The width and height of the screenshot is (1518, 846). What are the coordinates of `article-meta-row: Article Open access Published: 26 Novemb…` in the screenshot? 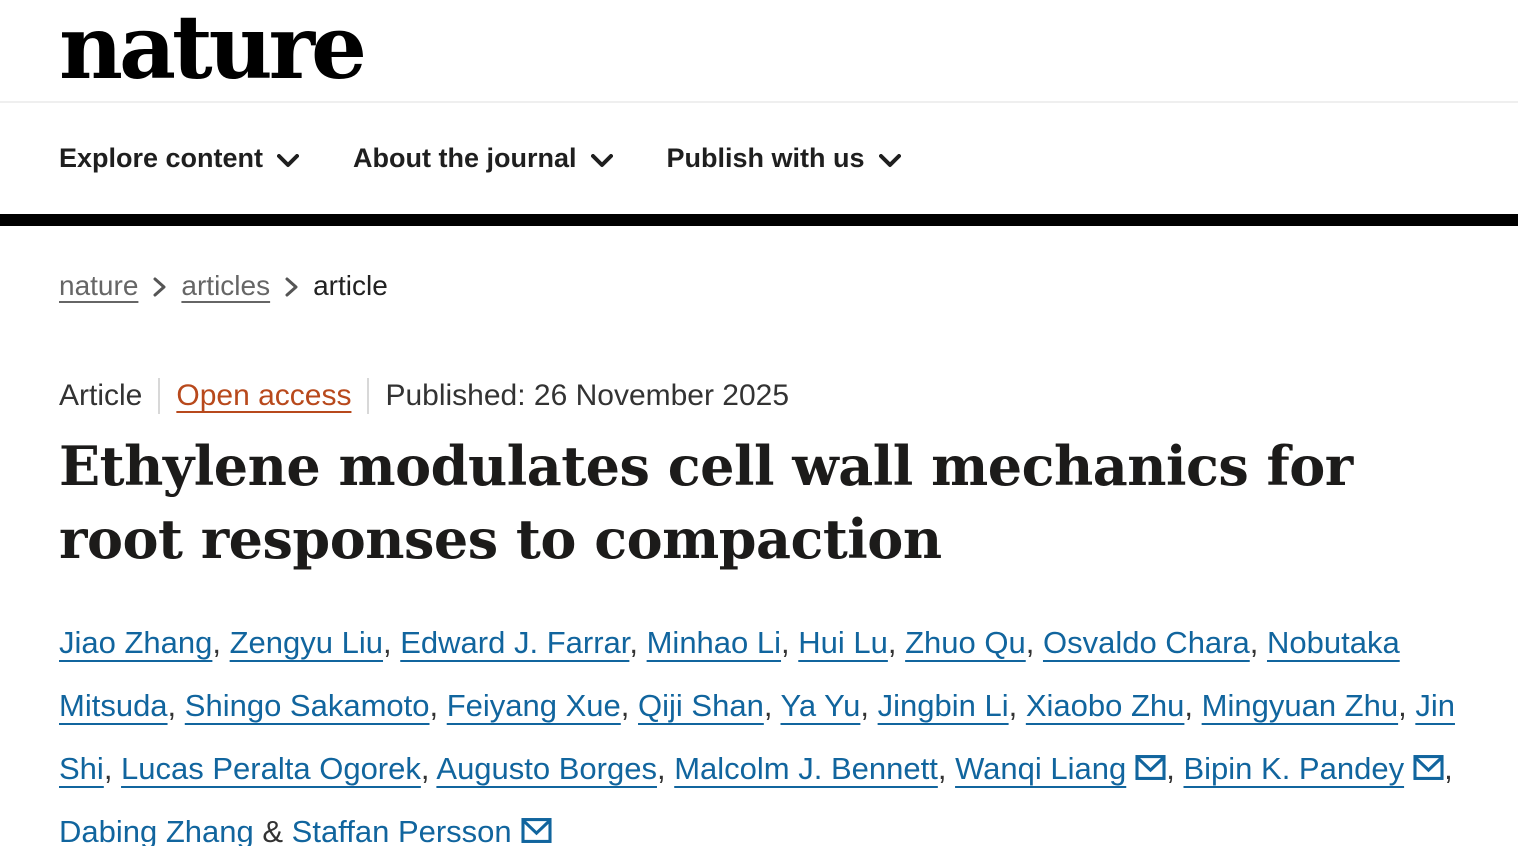 It's located at (780, 396).